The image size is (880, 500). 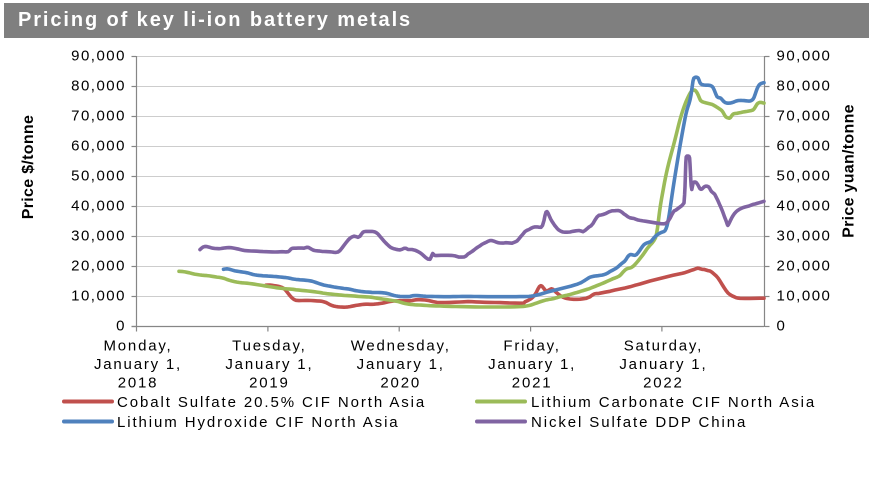 I want to click on svg-text:Cobalt Sulfate 20.5% CIF North: Cobalt Sulfate 20.5% CIF North Asia, so click(x=271, y=402).